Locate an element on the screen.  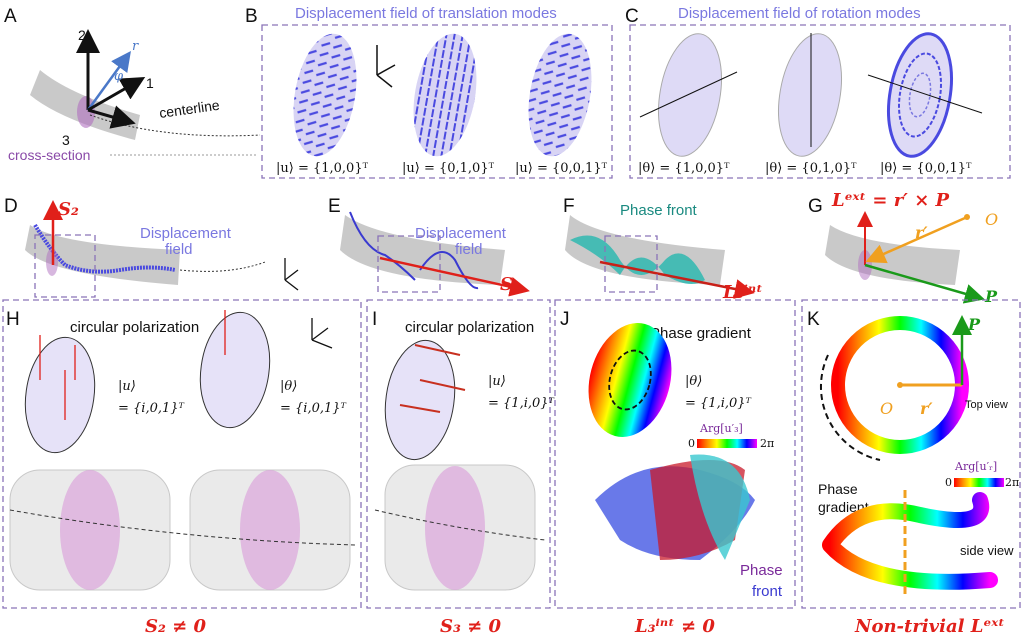
F-label: Phase front is located at coordinates (659, 210).